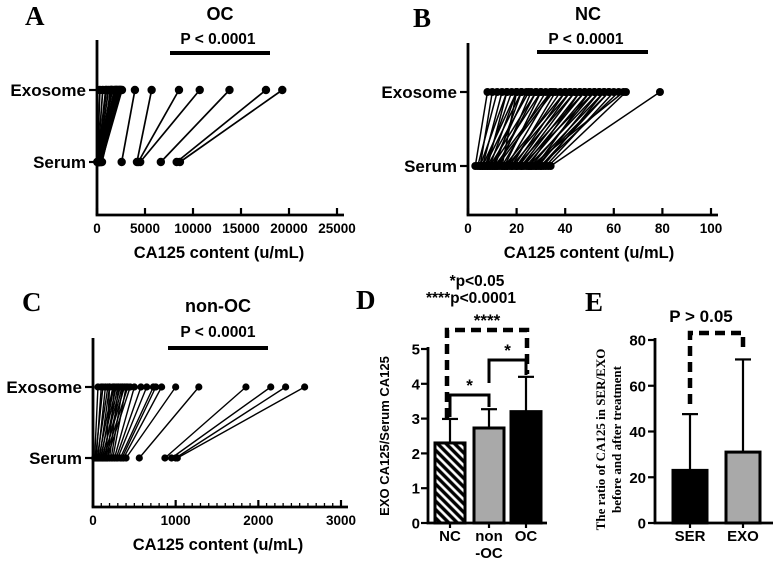 The height and width of the screenshot is (565, 778). Describe the element at coordinates (690, 536) in the screenshot. I see `category-label: SER` at that location.